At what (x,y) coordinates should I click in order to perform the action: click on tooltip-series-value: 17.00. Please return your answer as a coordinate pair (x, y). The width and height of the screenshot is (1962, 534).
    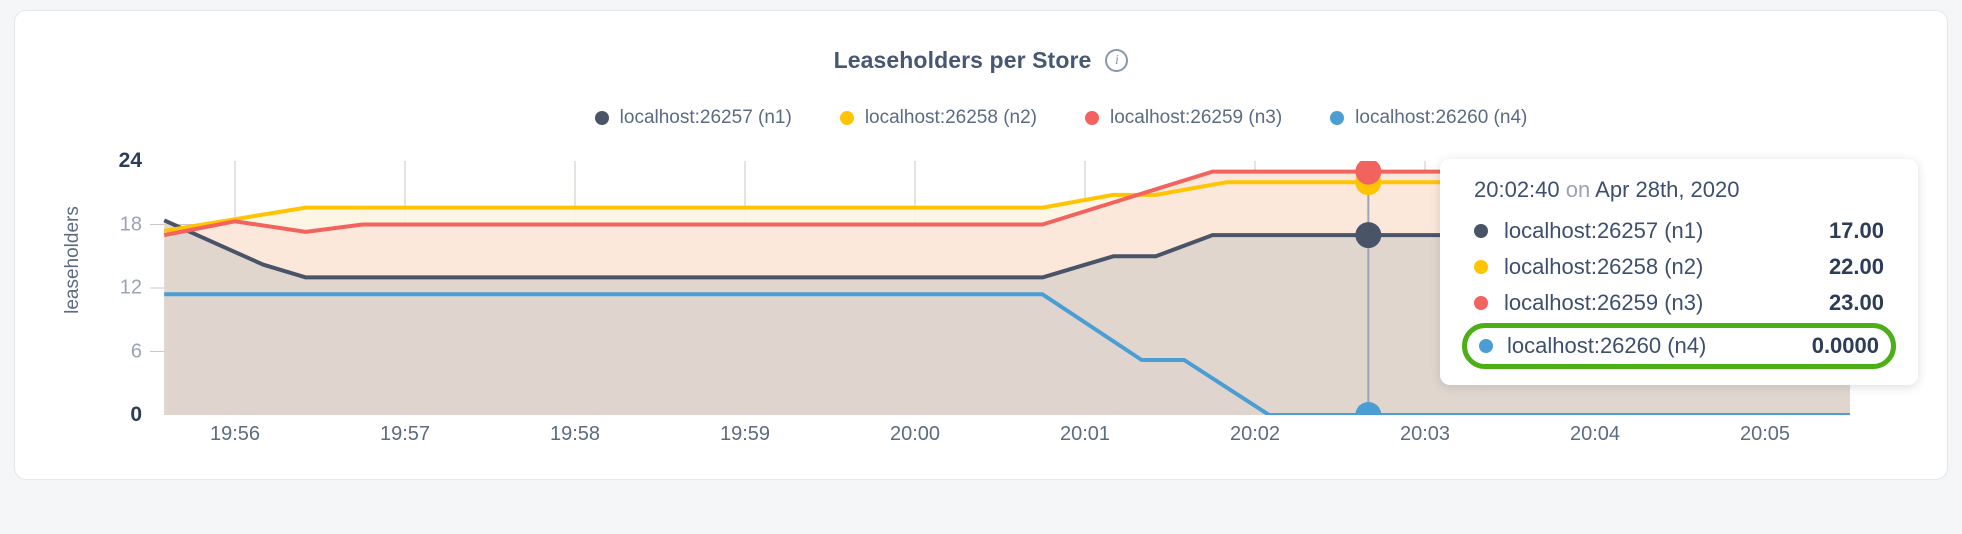
    Looking at the image, I should click on (1856, 230).